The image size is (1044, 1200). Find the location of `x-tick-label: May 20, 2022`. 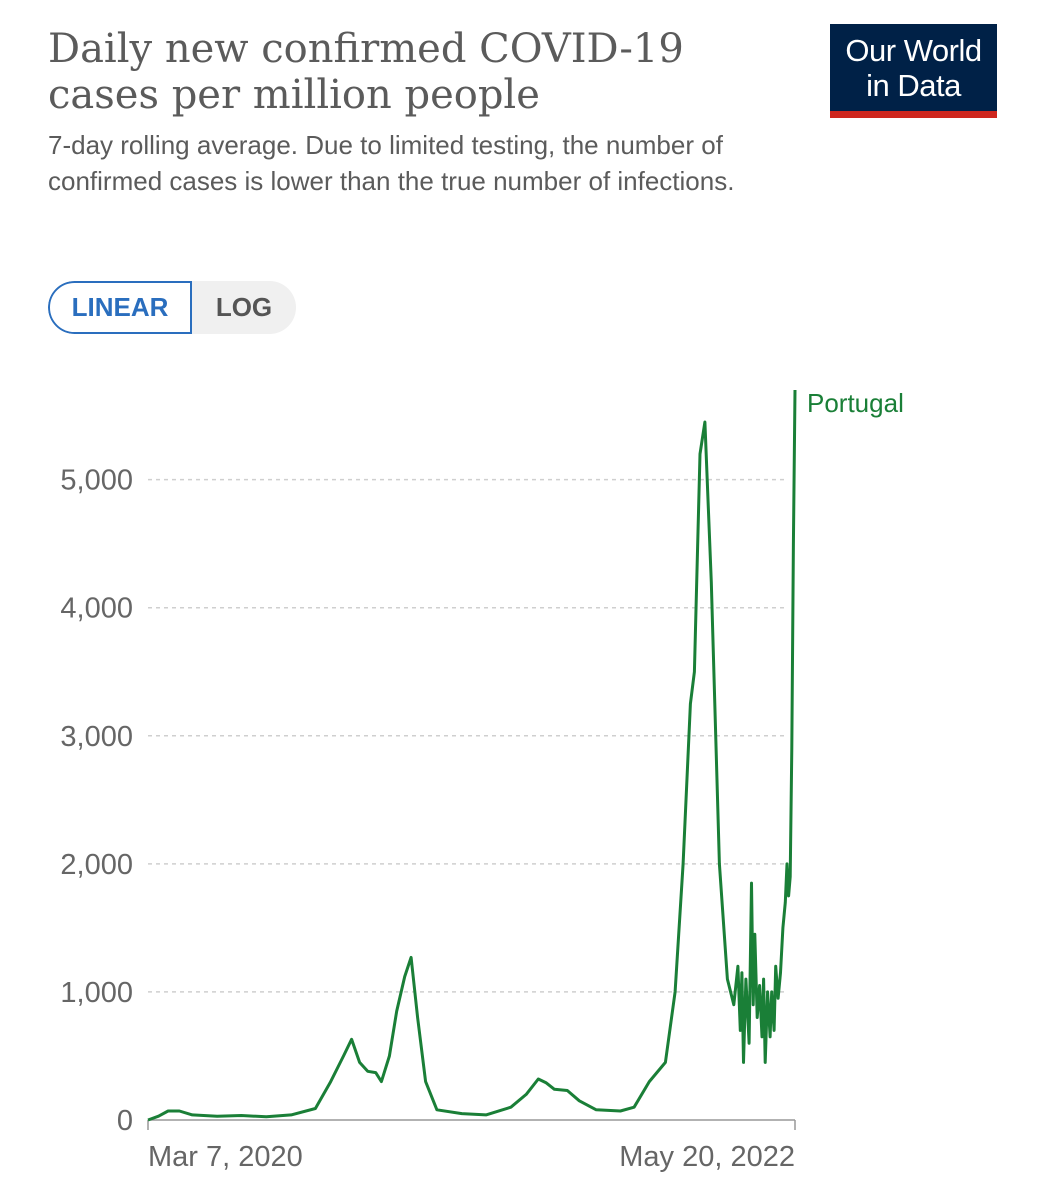

x-tick-label: May 20, 2022 is located at coordinates (707, 1157).